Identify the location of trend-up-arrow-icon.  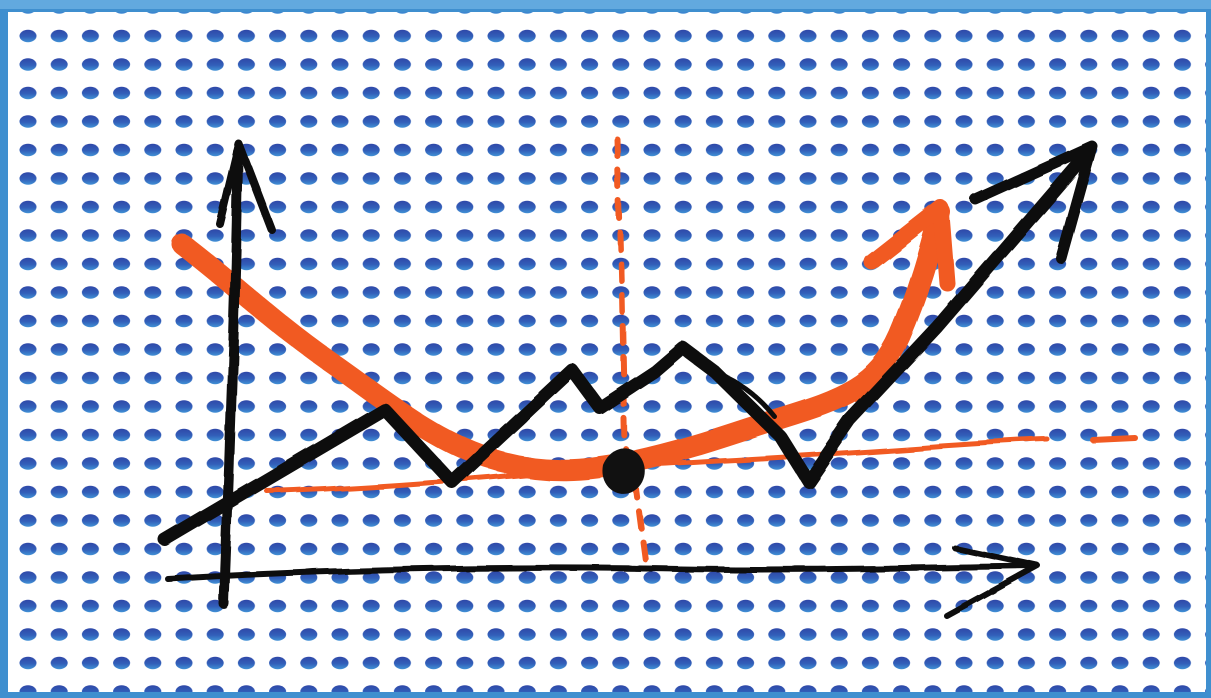
(1033, 202).